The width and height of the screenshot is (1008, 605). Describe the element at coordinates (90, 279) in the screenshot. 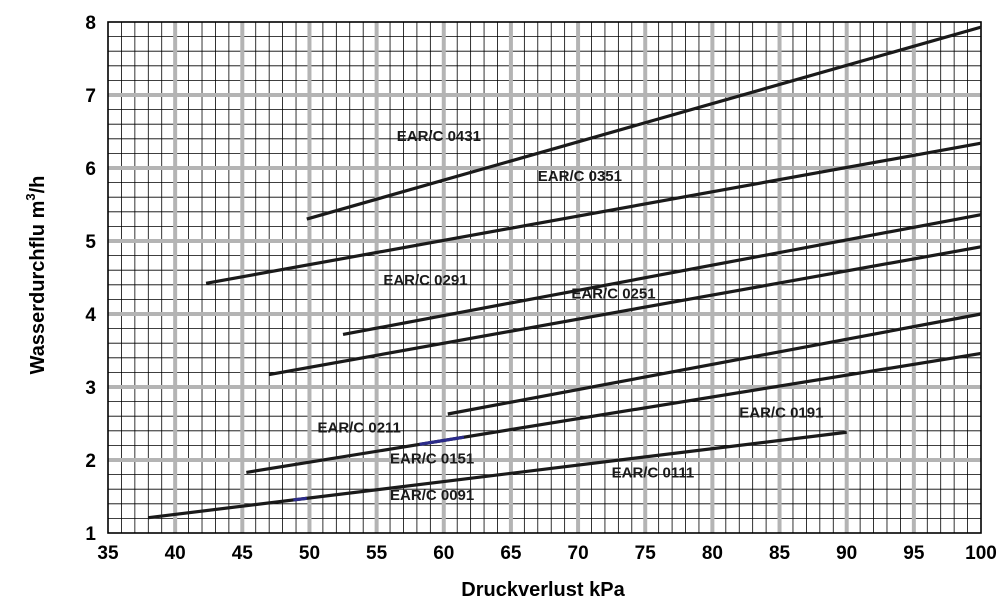

I see `y-axis-tick-labels: 1 2 3 4 5 6 7 8` at that location.